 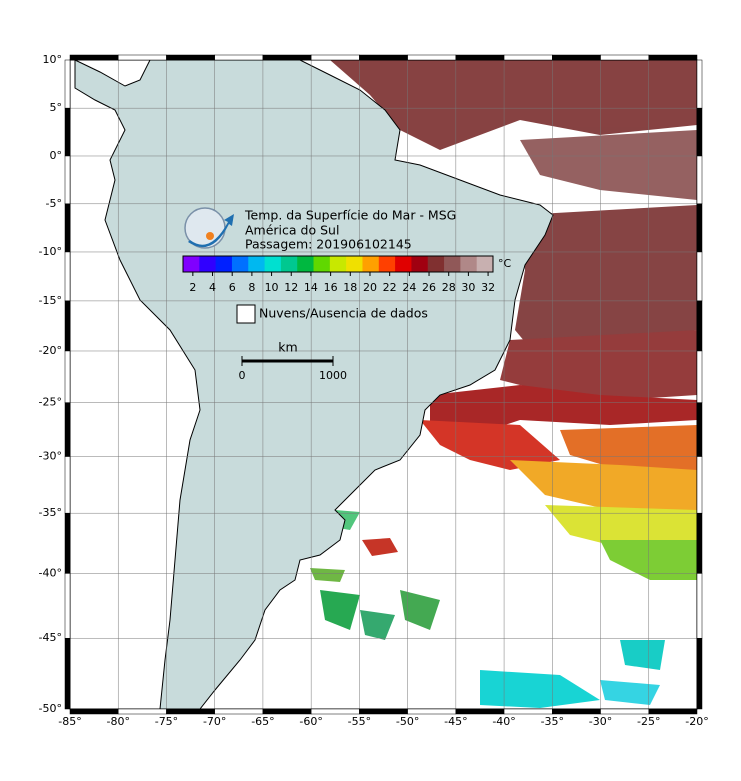 I want to click on colorbar-unit: °C, so click(x=505, y=263).